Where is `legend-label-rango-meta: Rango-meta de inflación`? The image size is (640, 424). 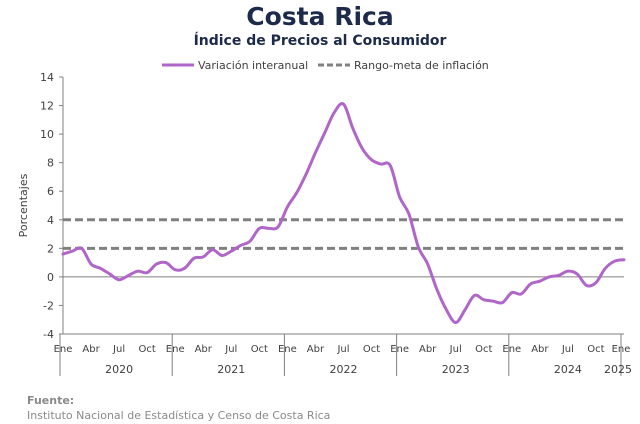
legend-label-rango-meta: Rango-meta de inflación is located at coordinates (421, 65).